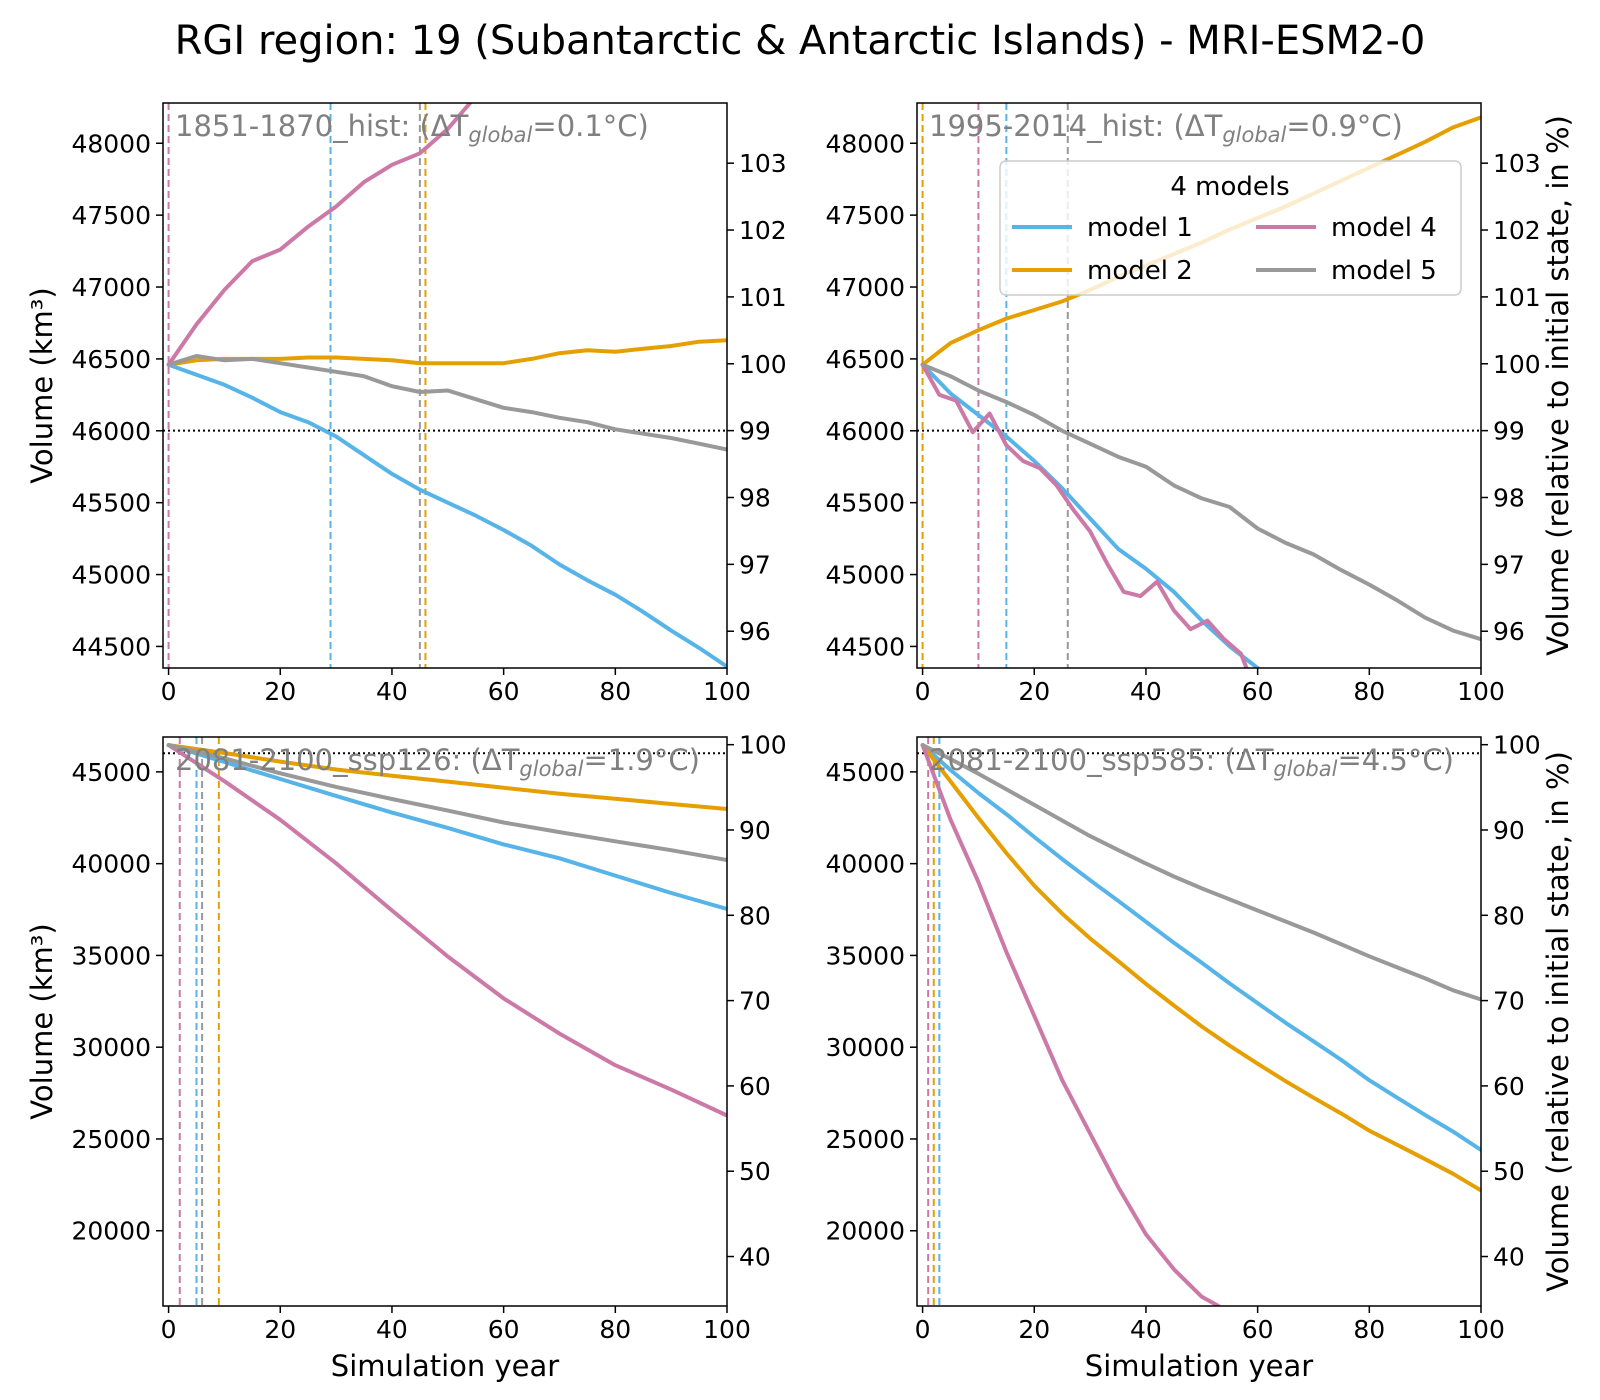 Image resolution: width=1600 pixels, height=1400 pixels. I want to click on y-tick-label: 47500, so click(865, 215).